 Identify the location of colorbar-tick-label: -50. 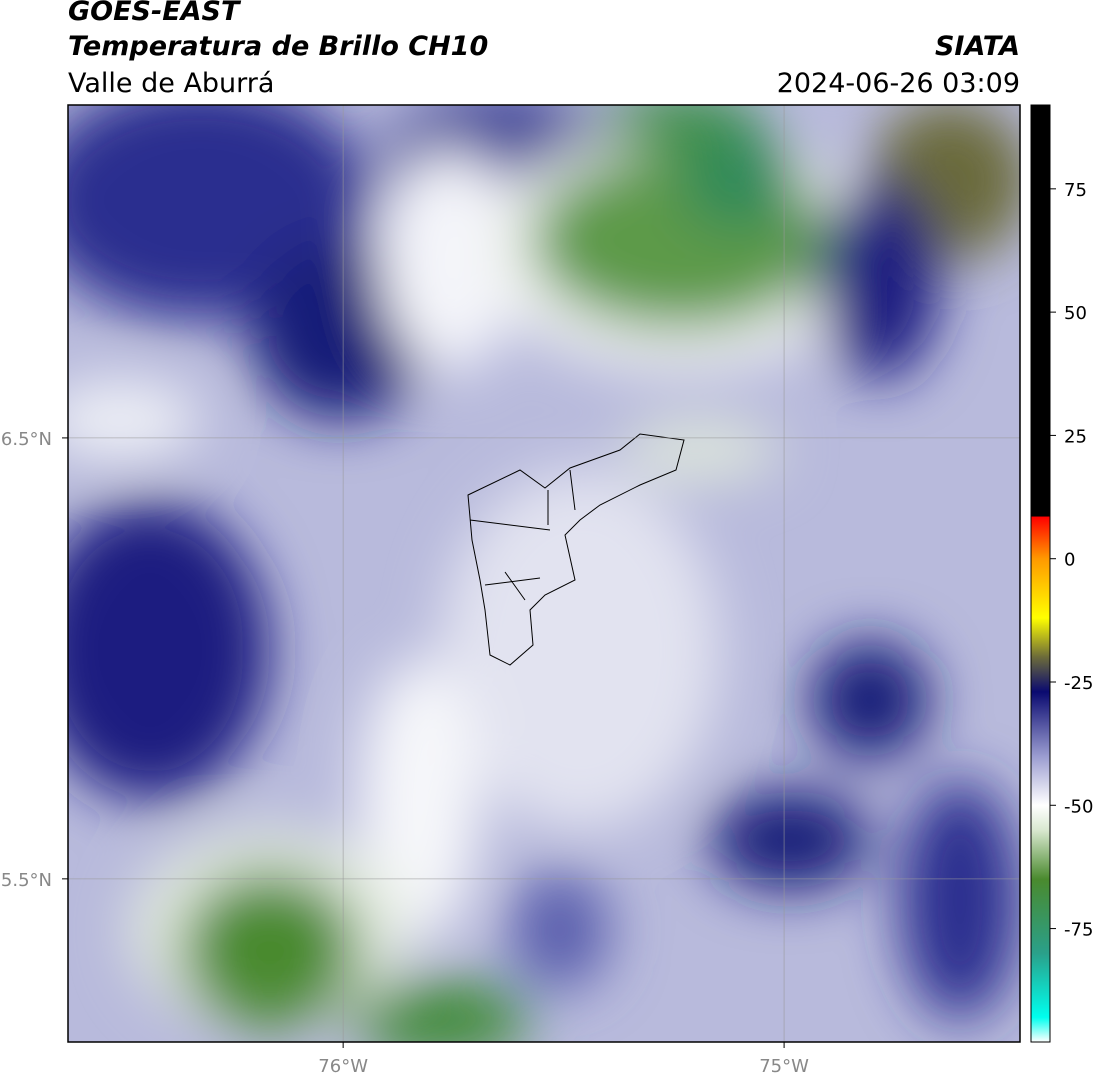
(1078, 806).